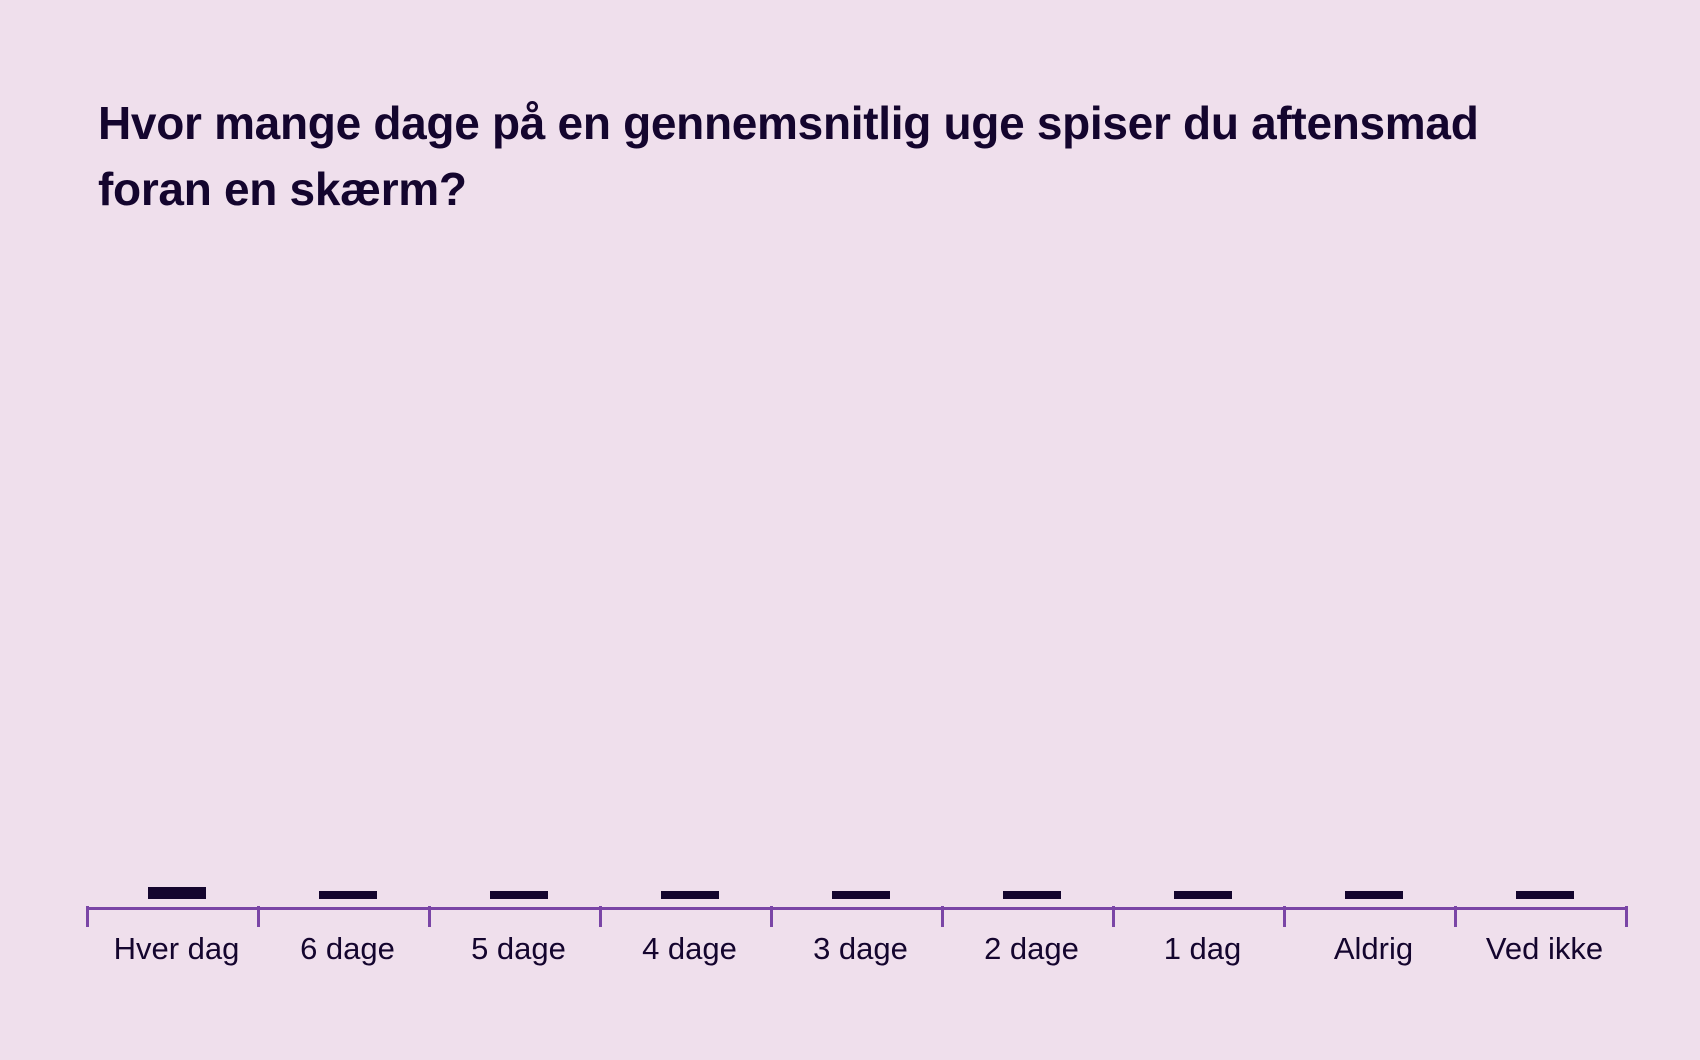 The image size is (1700, 1060). I want to click on x-tick-label: 2 dage, so click(1031, 948).